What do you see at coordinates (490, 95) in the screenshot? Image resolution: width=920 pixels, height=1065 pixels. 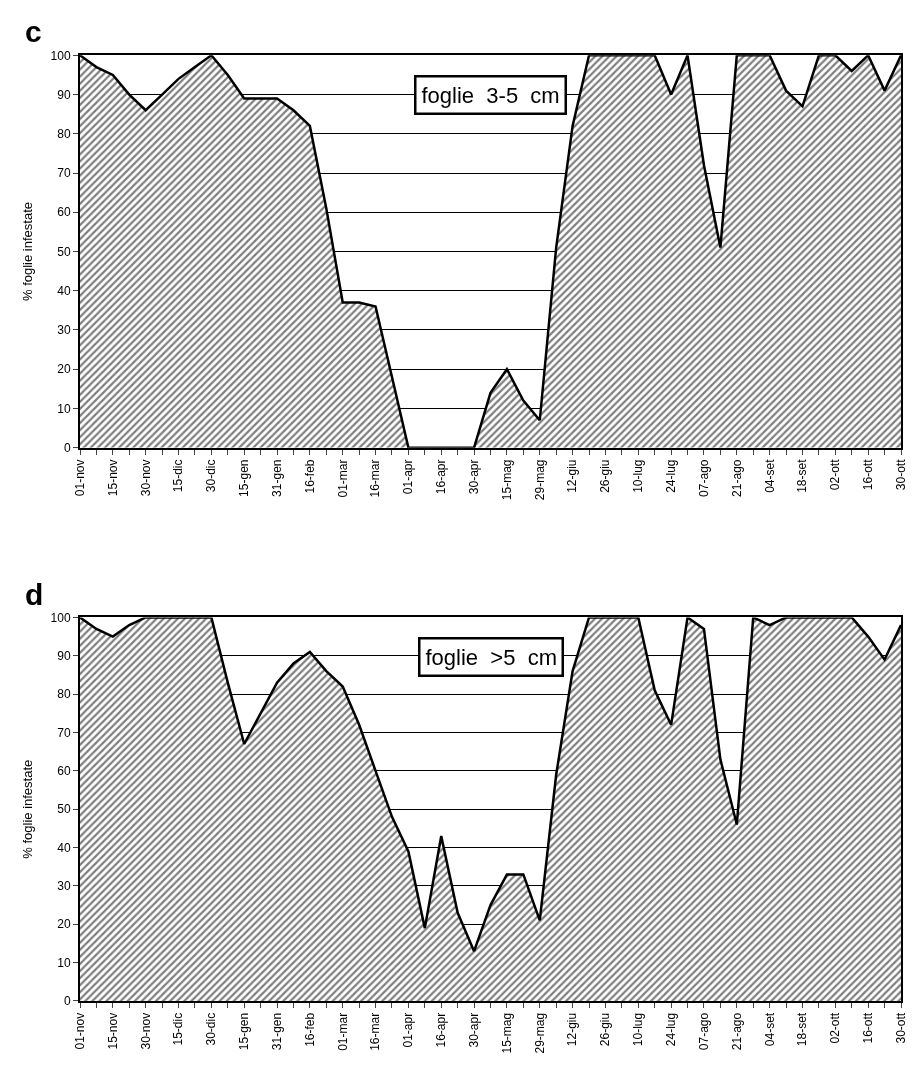 I see `annotation: foglie 3-5 cm` at bounding box center [490, 95].